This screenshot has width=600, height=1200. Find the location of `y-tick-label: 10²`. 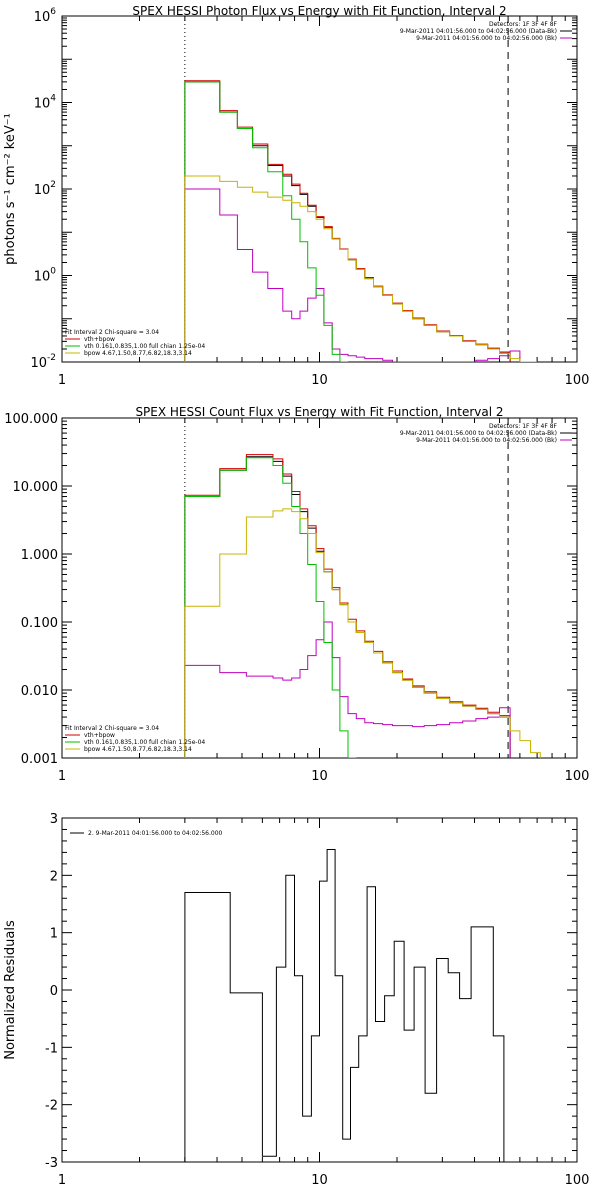

y-tick-label: 10² is located at coordinates (45, 189).